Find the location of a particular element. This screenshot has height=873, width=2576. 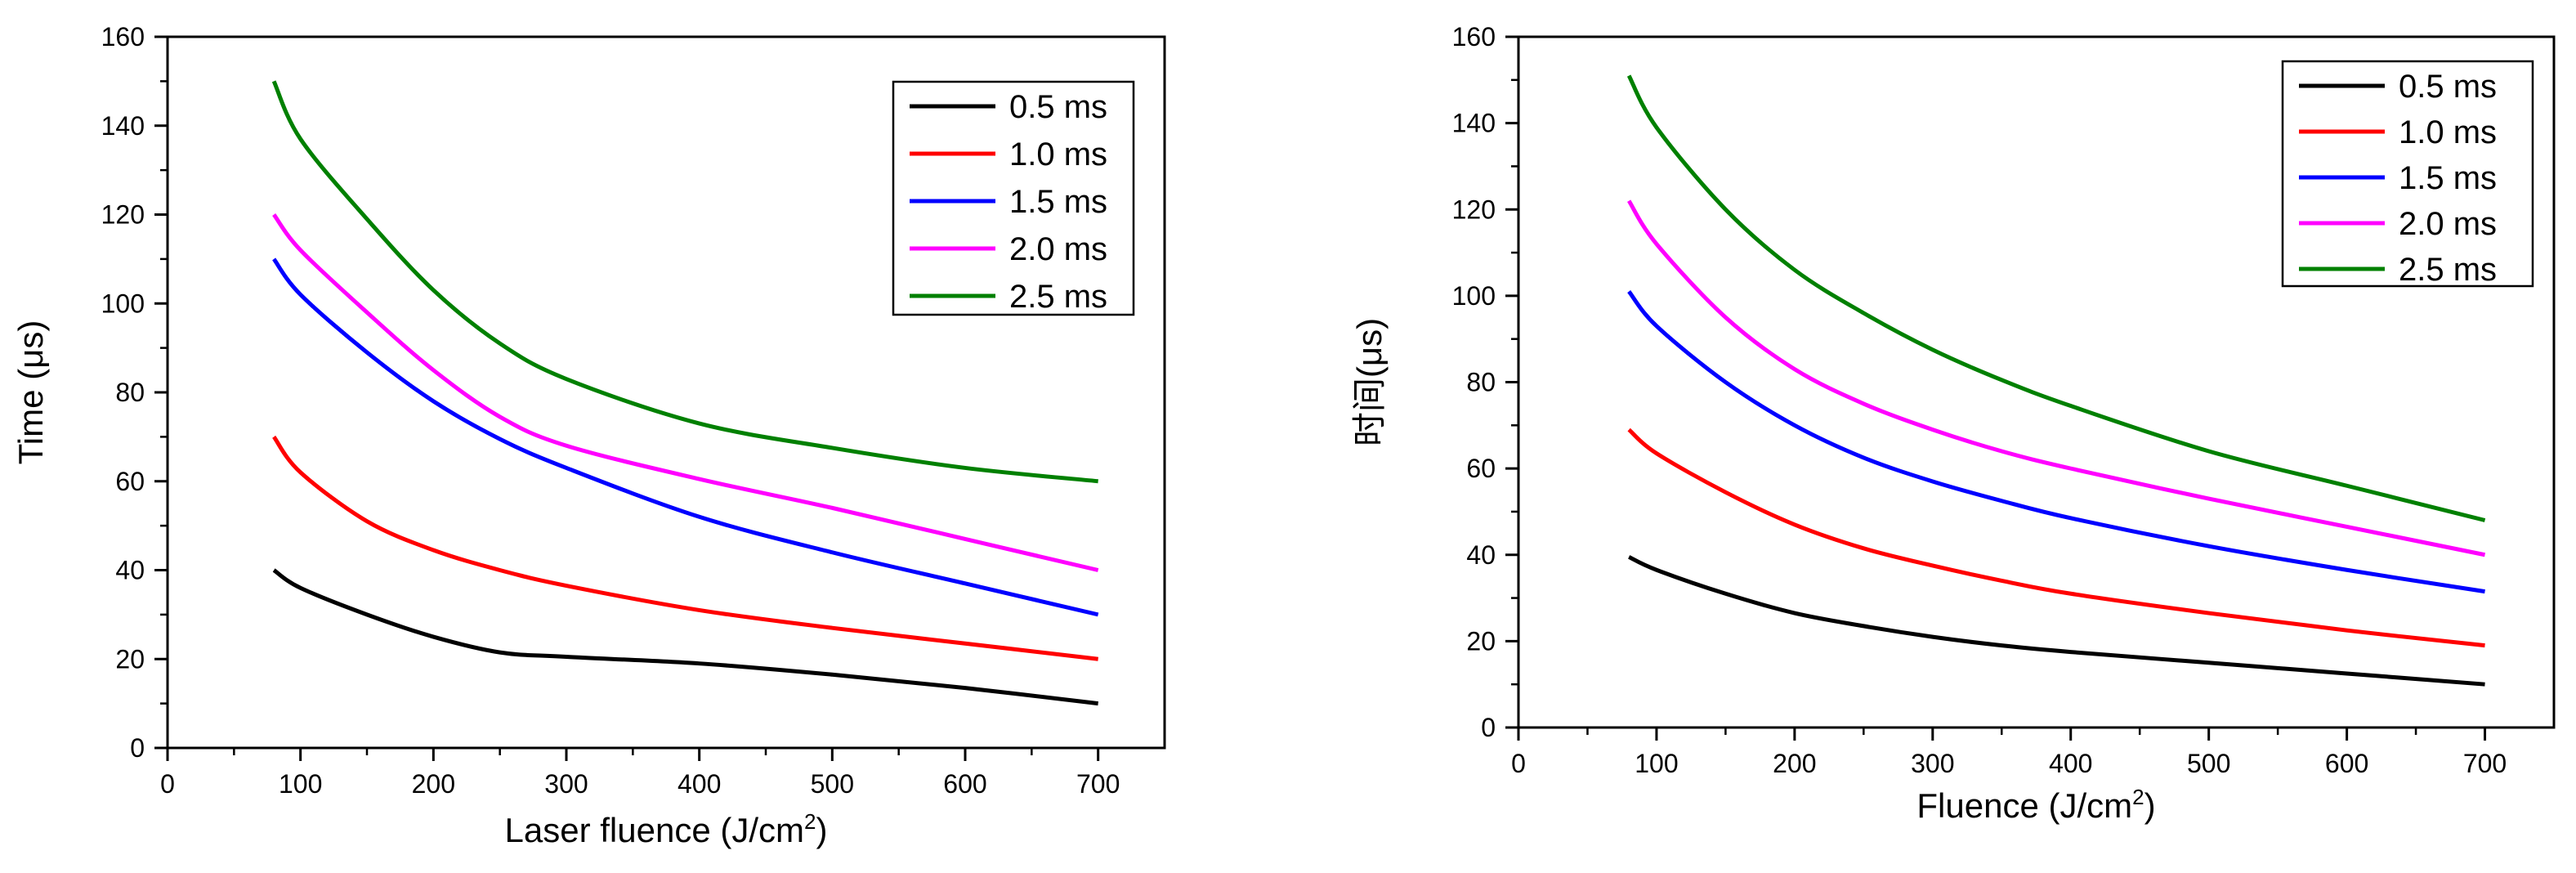

x-axis-title: Fluence (J/cm2) is located at coordinates (2035, 805).